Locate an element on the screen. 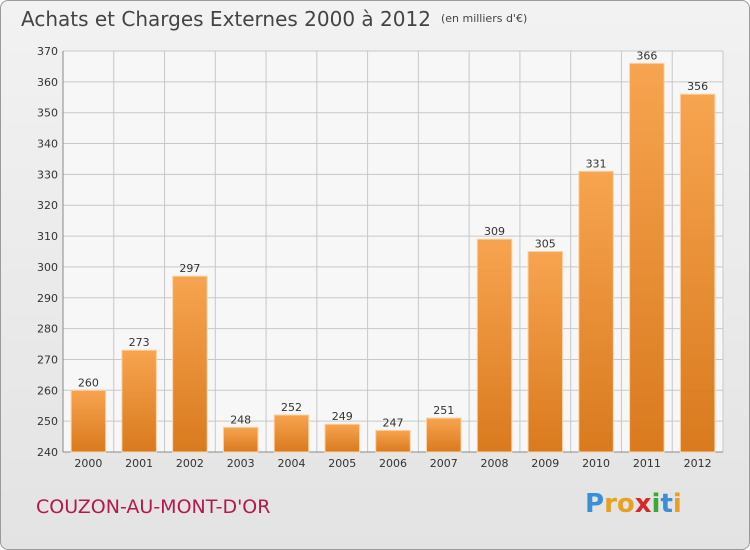  logo-letter: x is located at coordinates (643, 504).